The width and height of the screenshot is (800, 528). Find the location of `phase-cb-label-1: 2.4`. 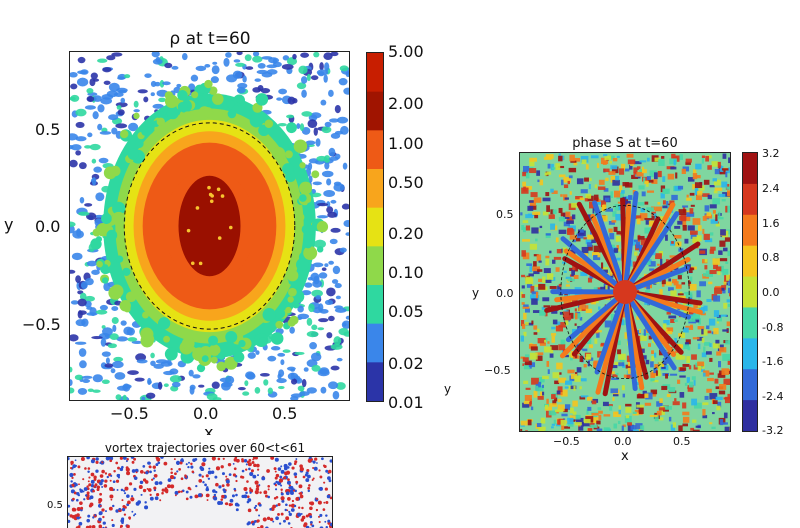

phase-cb-label-1: 2.4 is located at coordinates (771, 188).